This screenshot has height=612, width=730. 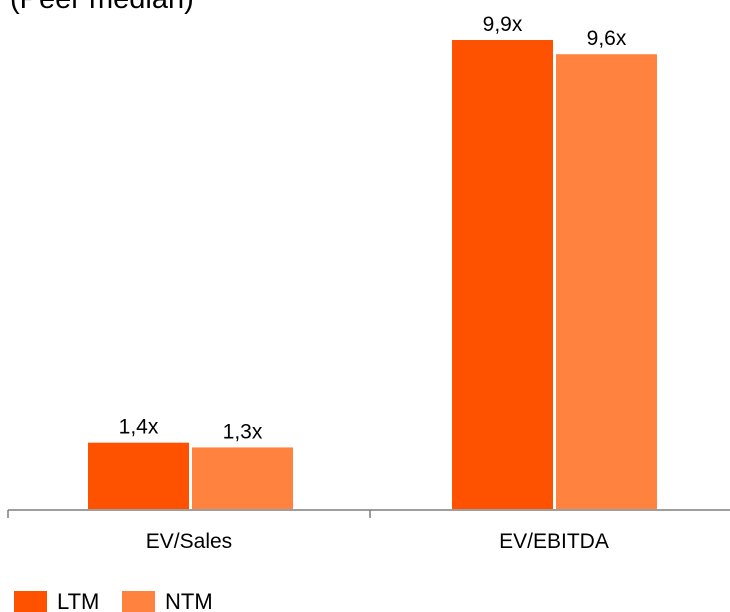 I want to click on data-label: 1,4x, so click(x=139, y=427).